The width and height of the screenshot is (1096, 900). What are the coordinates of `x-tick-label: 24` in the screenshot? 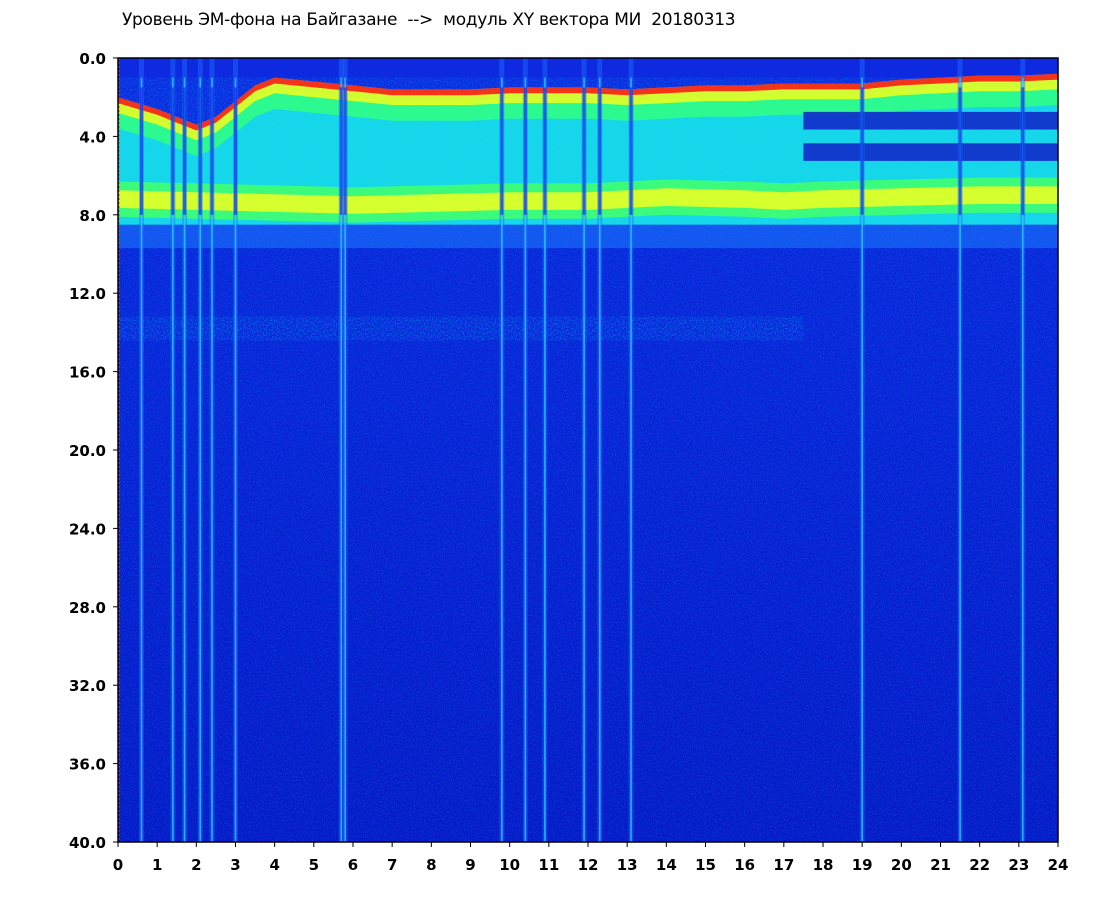 It's located at (1058, 865).